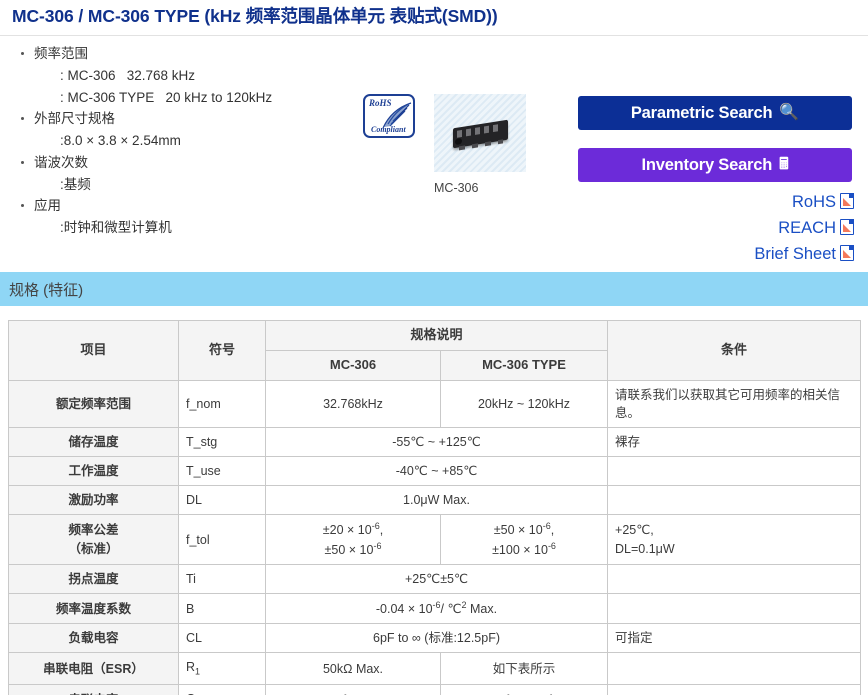 The width and height of the screenshot is (868, 695). Describe the element at coordinates (551, 545) in the screenshot. I see `spec-b-sup2: -6` at that location.